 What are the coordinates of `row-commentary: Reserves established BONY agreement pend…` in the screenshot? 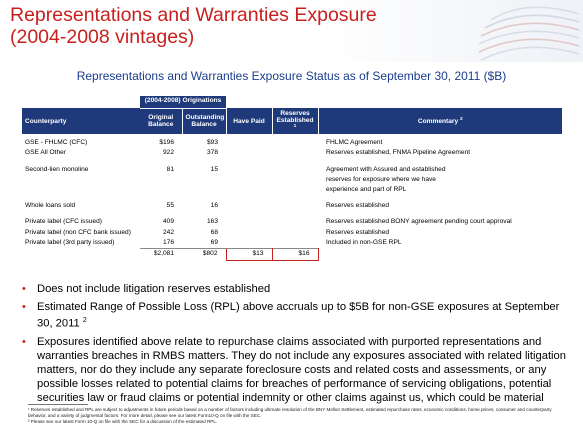 It's located at (419, 222).